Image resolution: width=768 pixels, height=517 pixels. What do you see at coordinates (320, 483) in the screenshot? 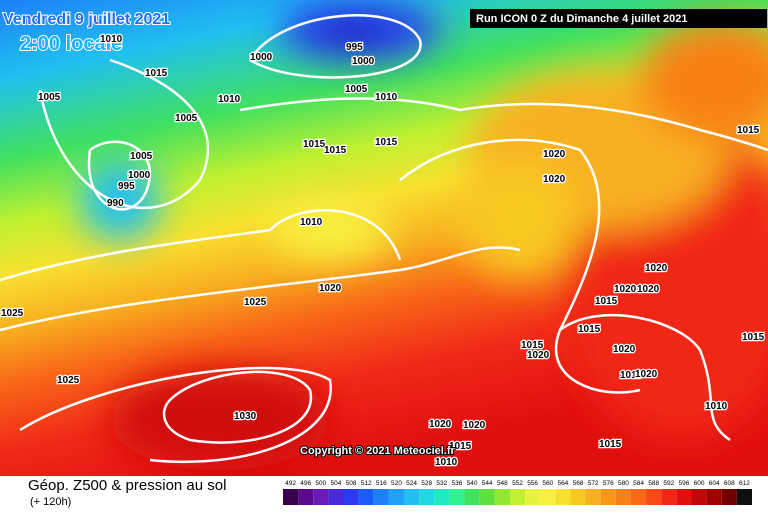
I see `legend-label: 500` at bounding box center [320, 483].